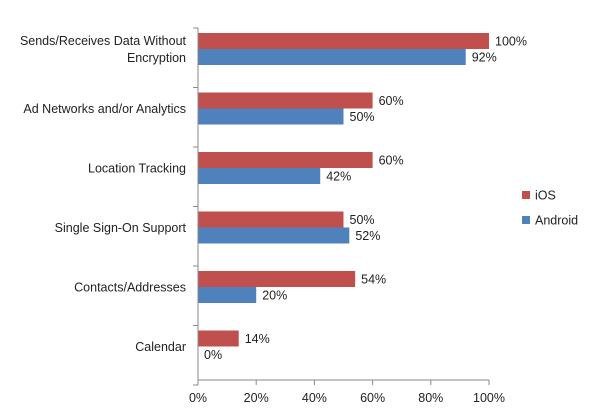 Image resolution: width=590 pixels, height=419 pixels. I want to click on data-label-ios-4: 54%, so click(373, 280).